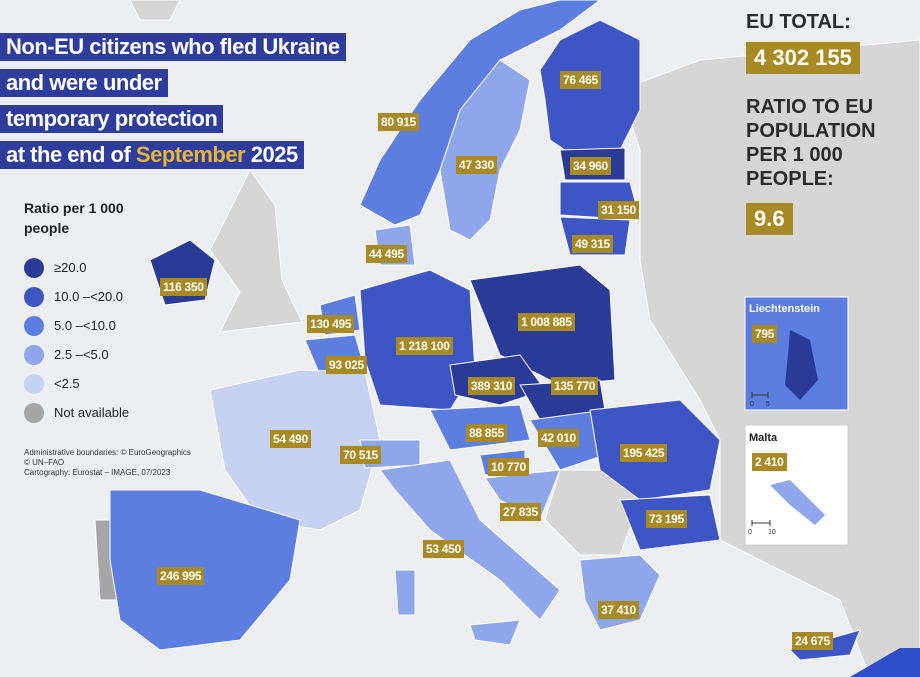  I want to click on ratio-label: RATIO TO EU, so click(810, 107).